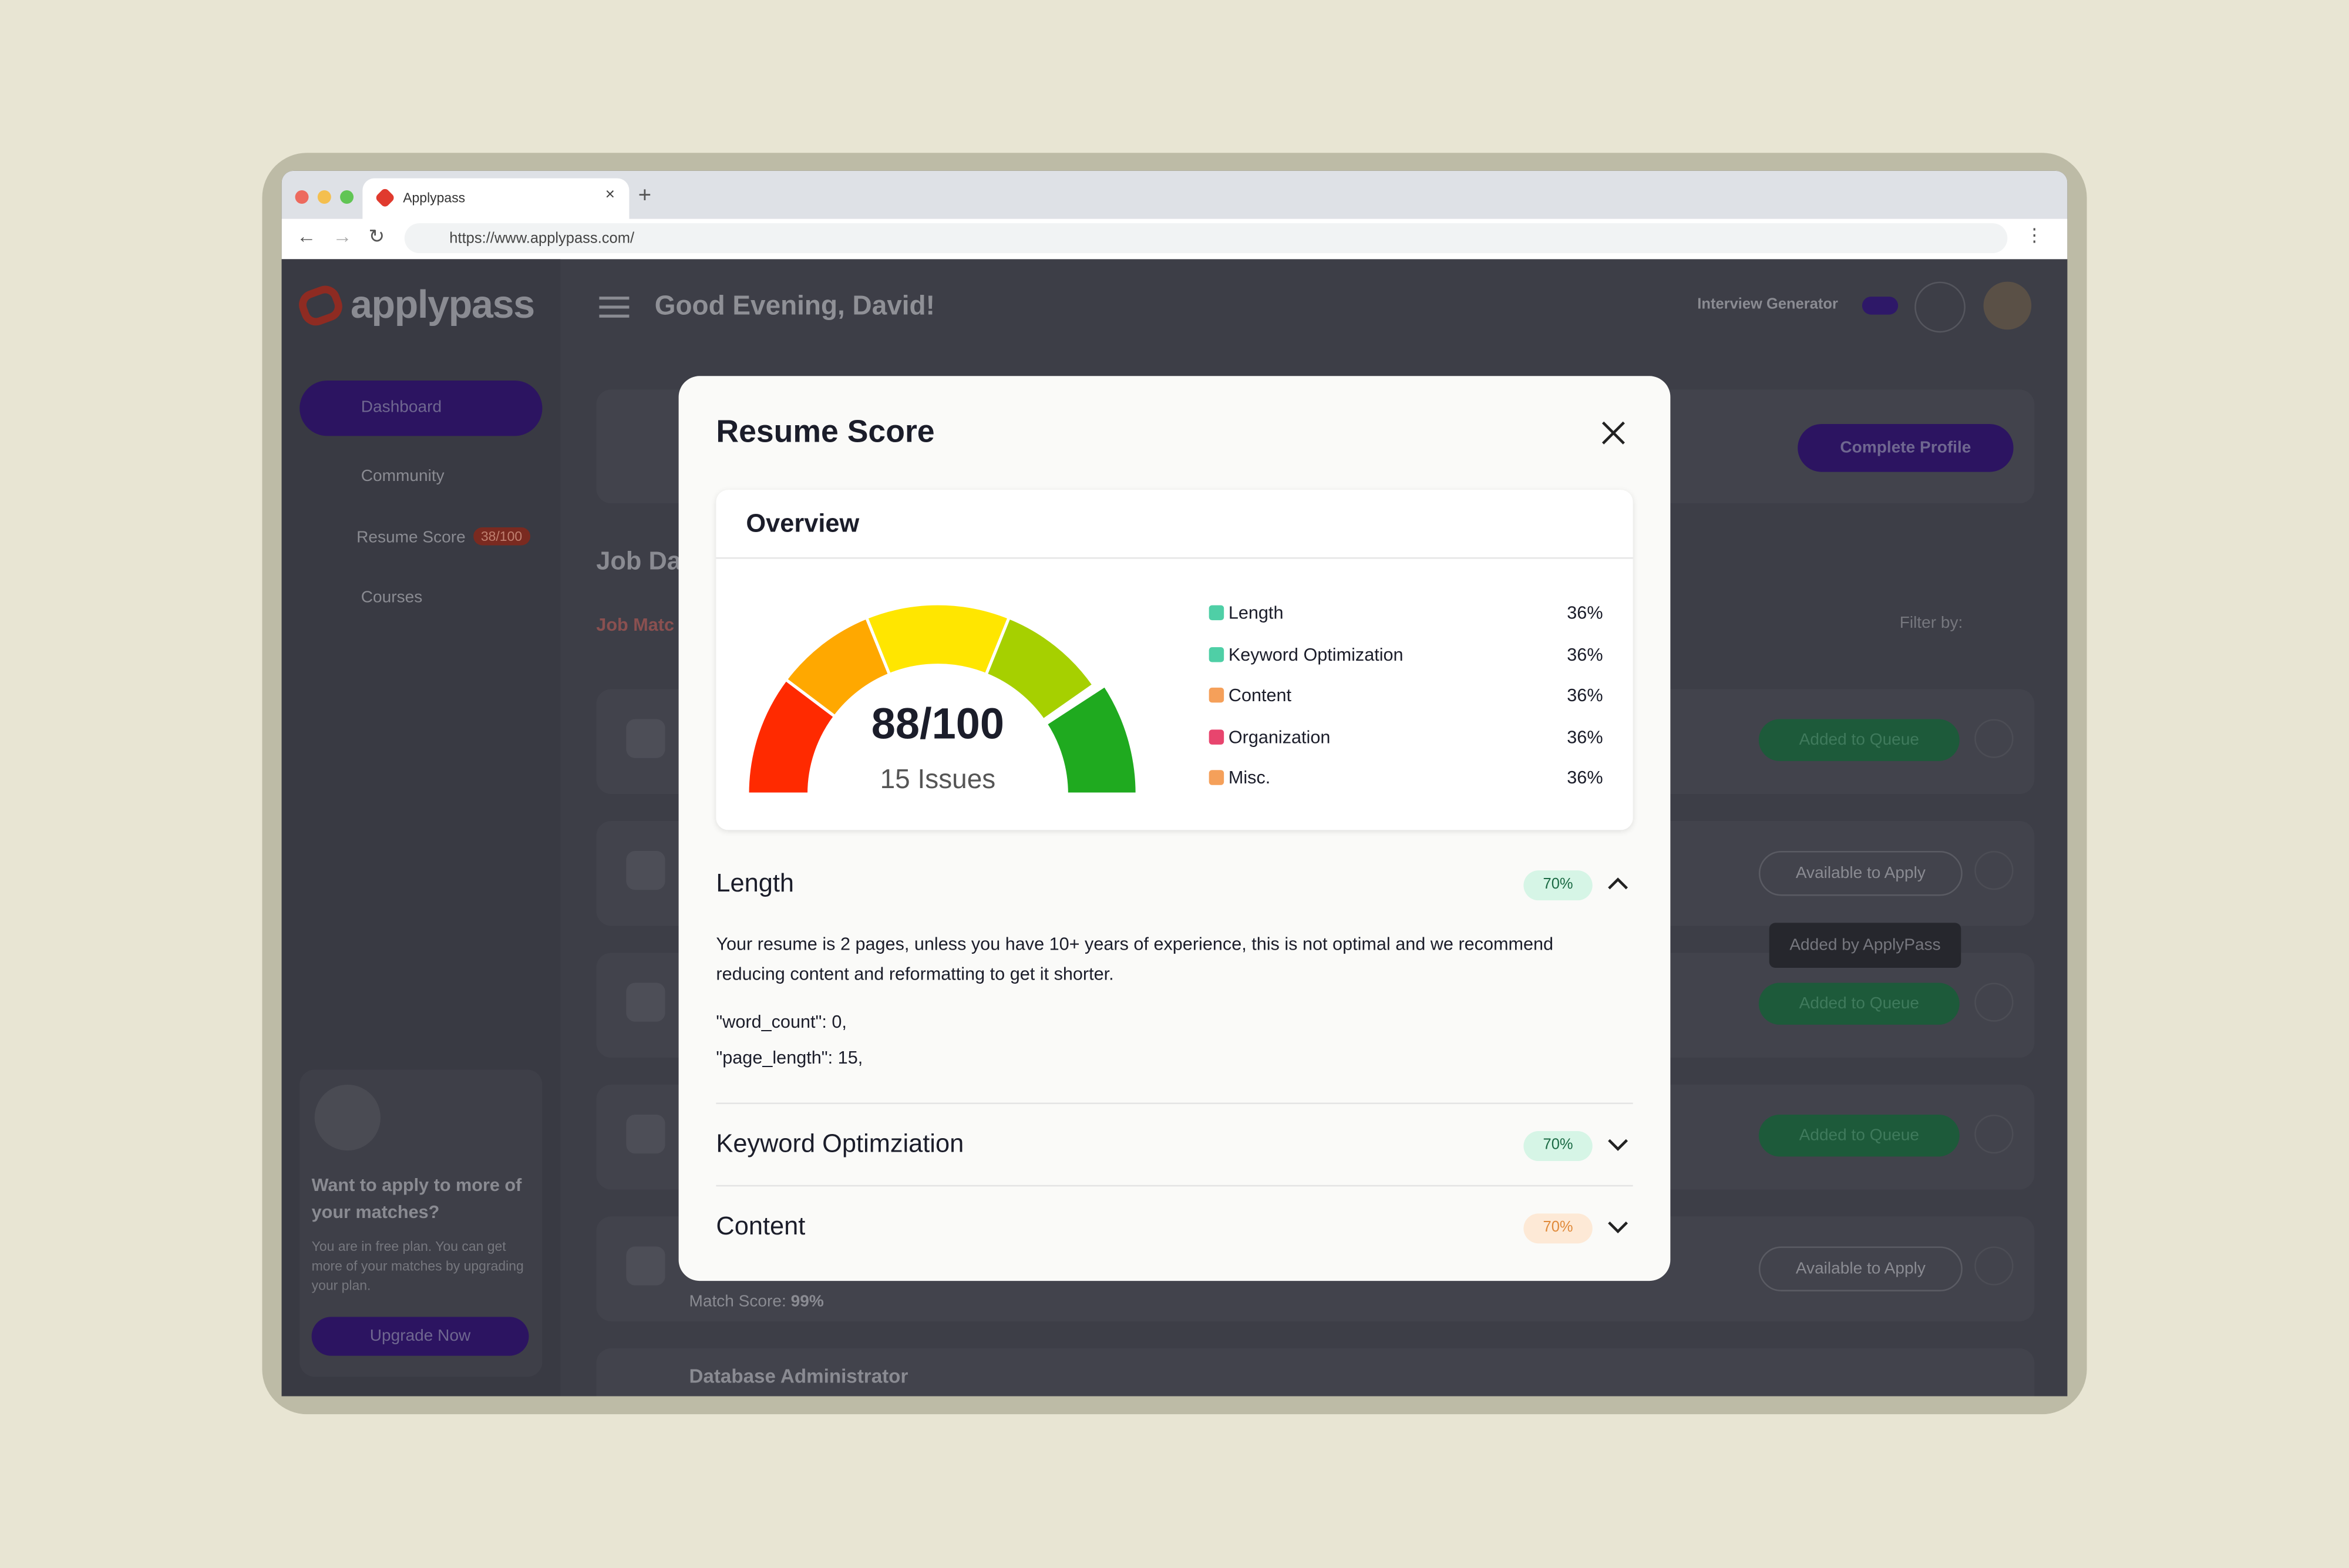  Describe the element at coordinates (1906, 448) in the screenshot. I see `complete-profile: Complete Profile` at that location.